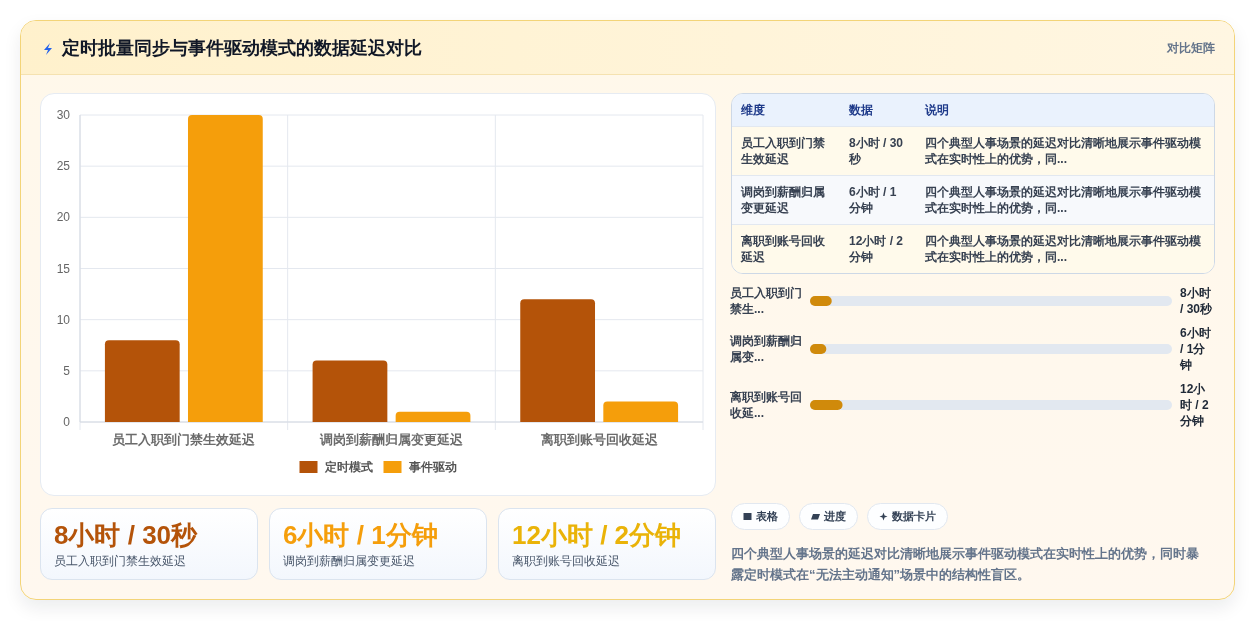 This screenshot has height=621, width=1255. What do you see at coordinates (63, 268) in the screenshot?
I see `y-tick-label: 15` at bounding box center [63, 268].